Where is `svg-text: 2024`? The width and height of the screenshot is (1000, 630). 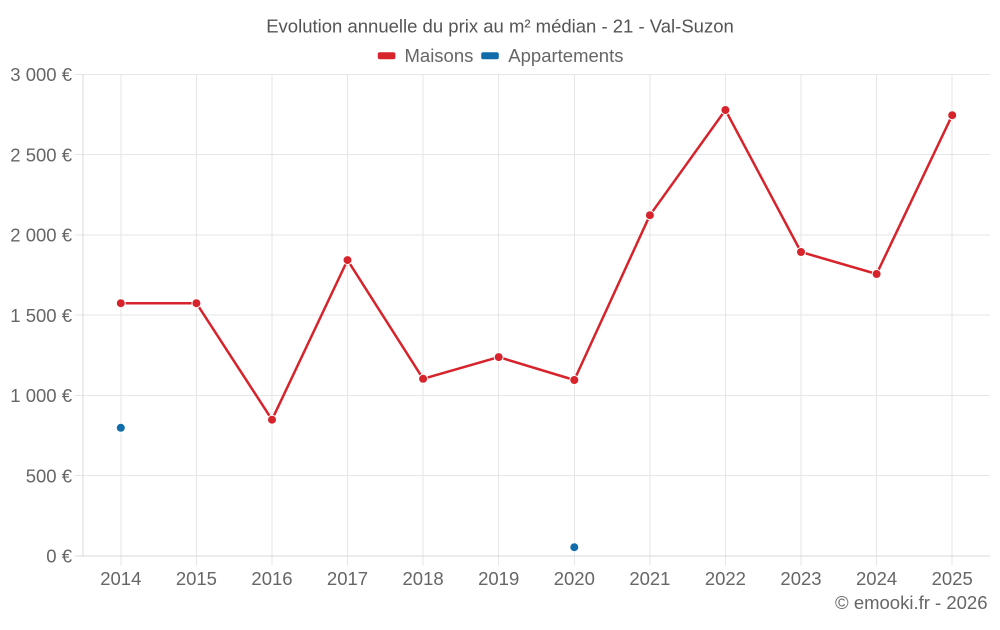
svg-text: 2024 is located at coordinates (876, 578).